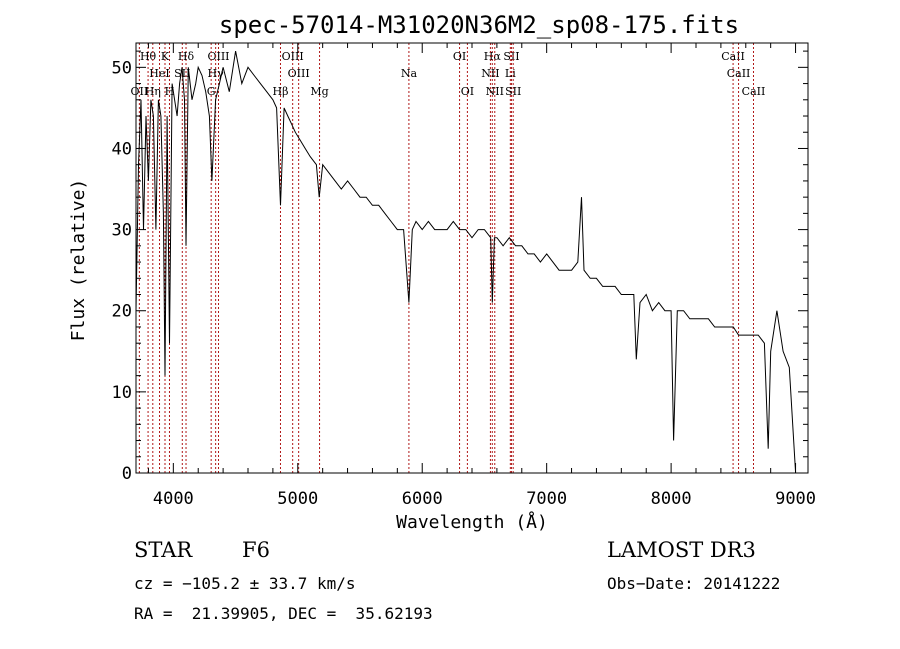  Describe the element at coordinates (165, 56) in the screenshot. I see `marker-label-1: K` at that location.